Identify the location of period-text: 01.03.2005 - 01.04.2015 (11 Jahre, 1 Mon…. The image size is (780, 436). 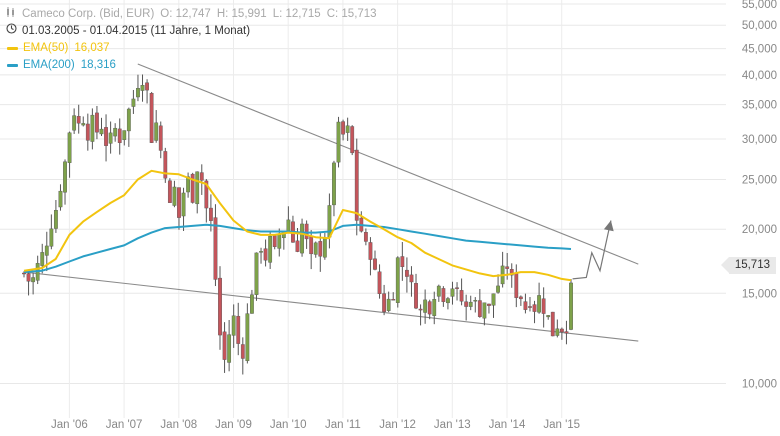
(136, 31).